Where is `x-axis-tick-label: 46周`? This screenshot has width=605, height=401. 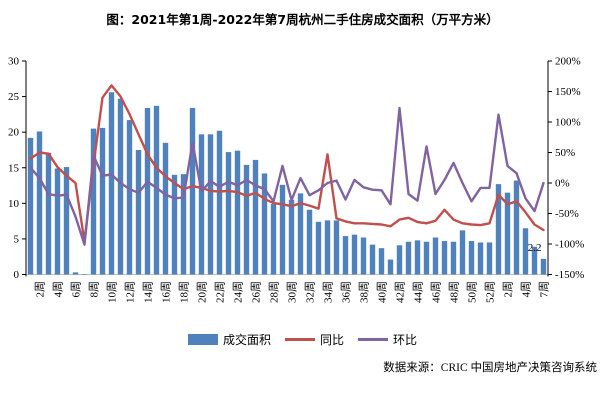
x-axis-tick-label: 46周 is located at coordinates (436, 292).